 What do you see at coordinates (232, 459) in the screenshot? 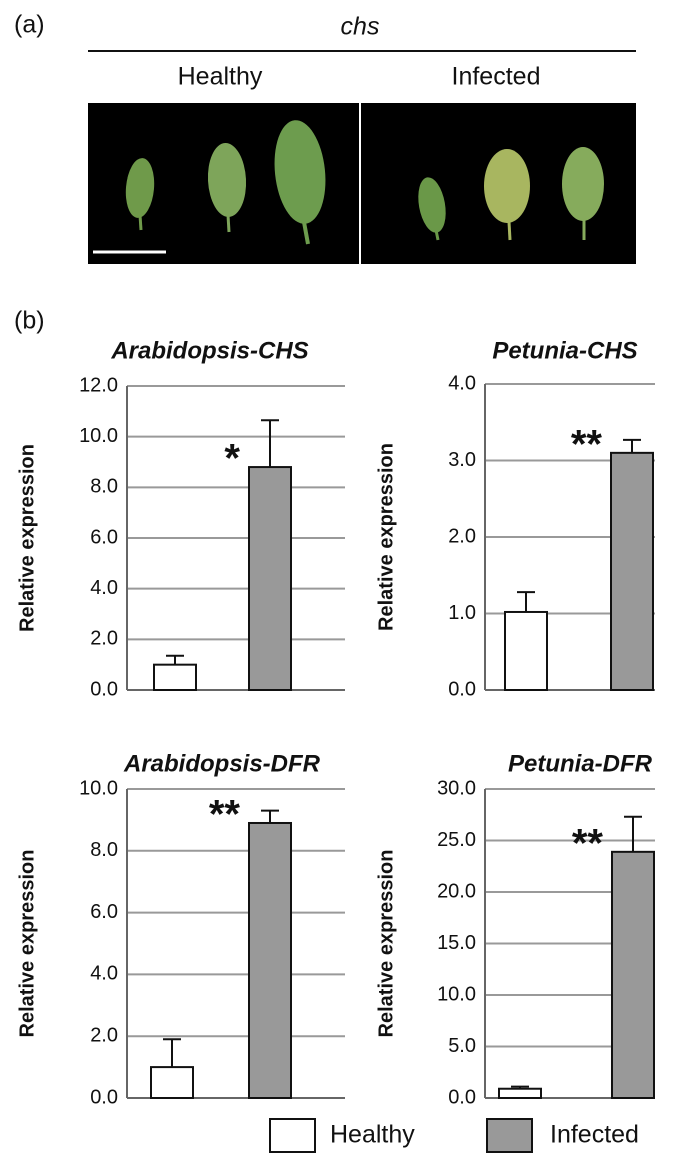
I see `significance-mark: *` at bounding box center [232, 459].